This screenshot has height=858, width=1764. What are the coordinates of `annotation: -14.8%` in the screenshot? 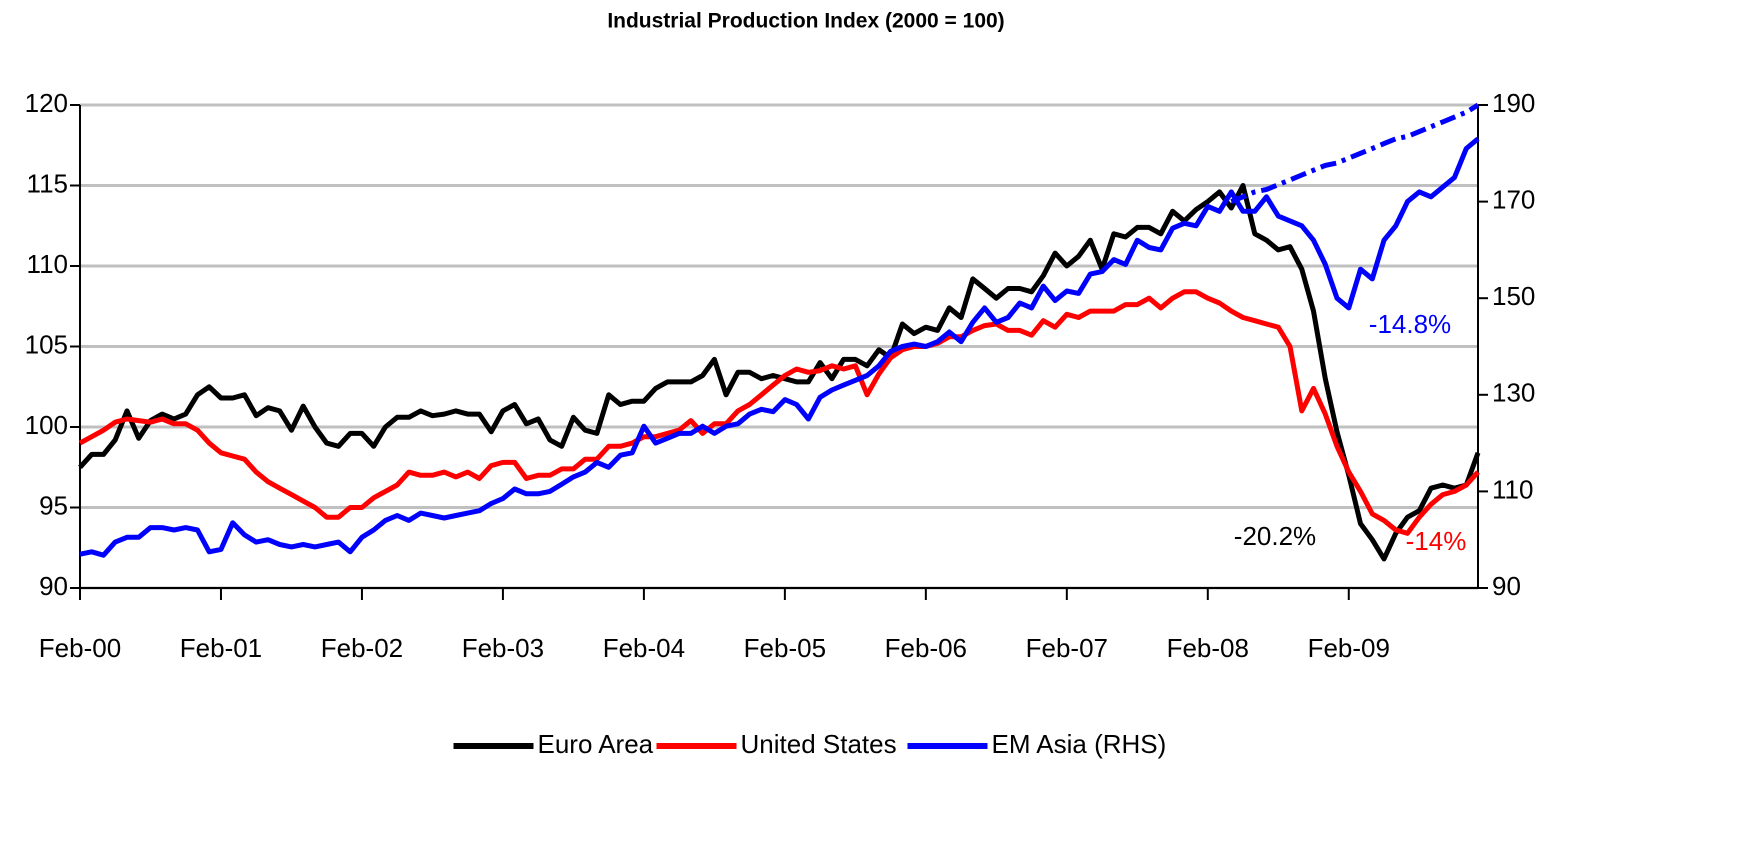 It's located at (1410, 324).